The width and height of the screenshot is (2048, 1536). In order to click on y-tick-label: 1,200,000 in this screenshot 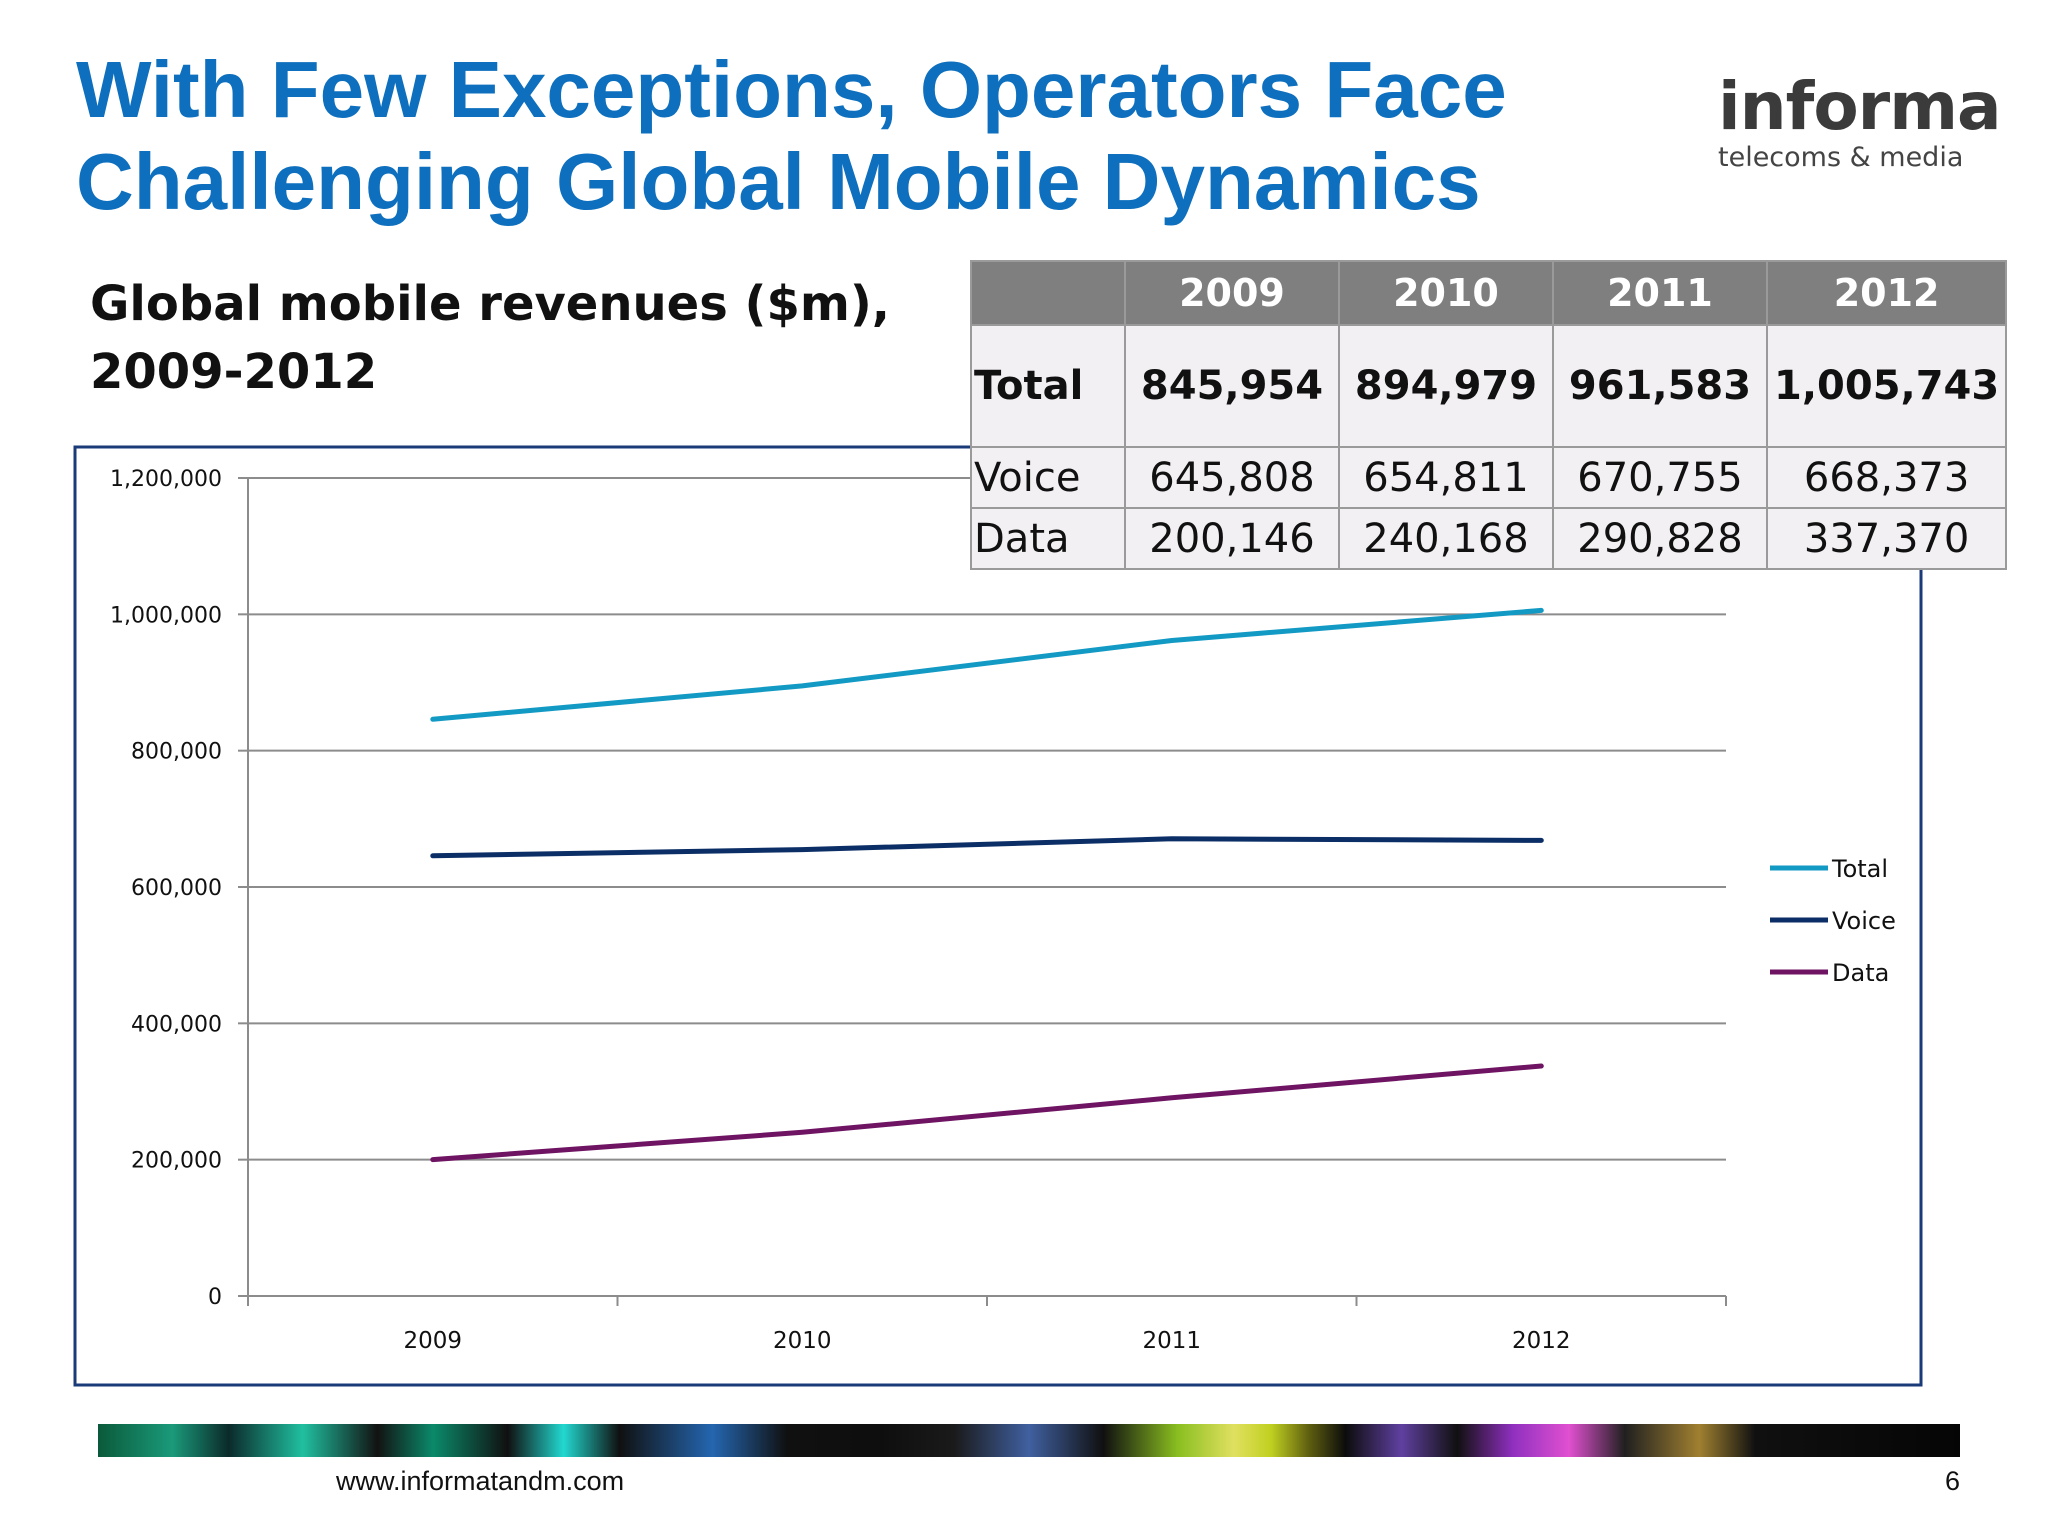, I will do `click(166, 479)`.